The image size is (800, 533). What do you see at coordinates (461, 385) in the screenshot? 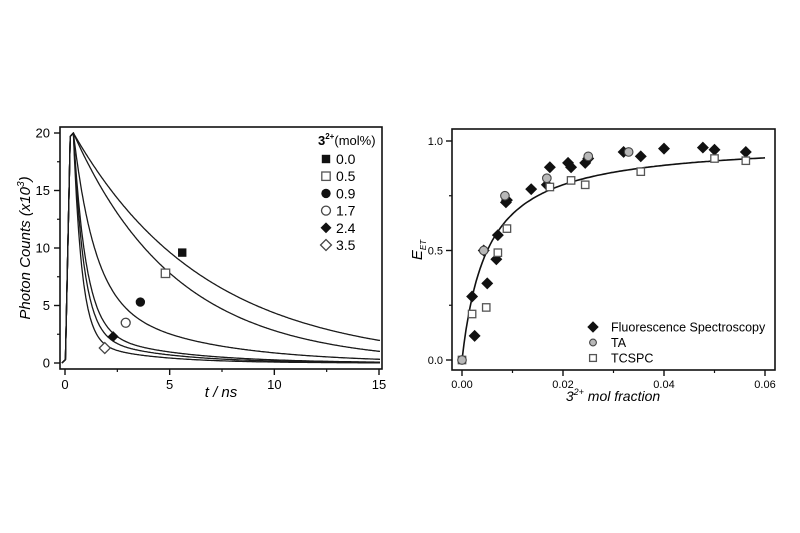
I see `x-tick-label: 0.00` at bounding box center [461, 385].